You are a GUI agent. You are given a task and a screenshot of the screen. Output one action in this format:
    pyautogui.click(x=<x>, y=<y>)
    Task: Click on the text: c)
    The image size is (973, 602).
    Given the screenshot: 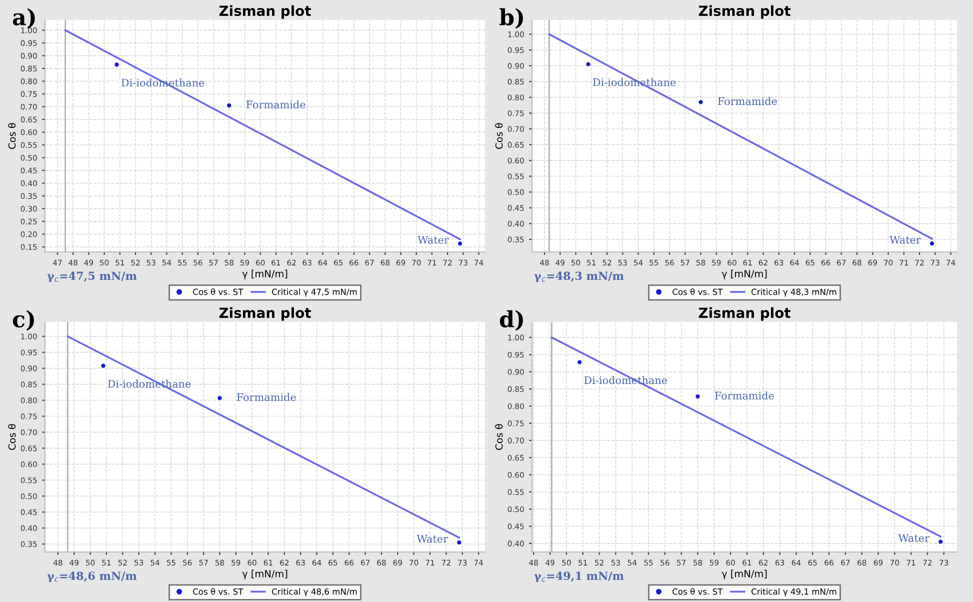 What is the action you would take?
    pyautogui.click(x=23, y=320)
    